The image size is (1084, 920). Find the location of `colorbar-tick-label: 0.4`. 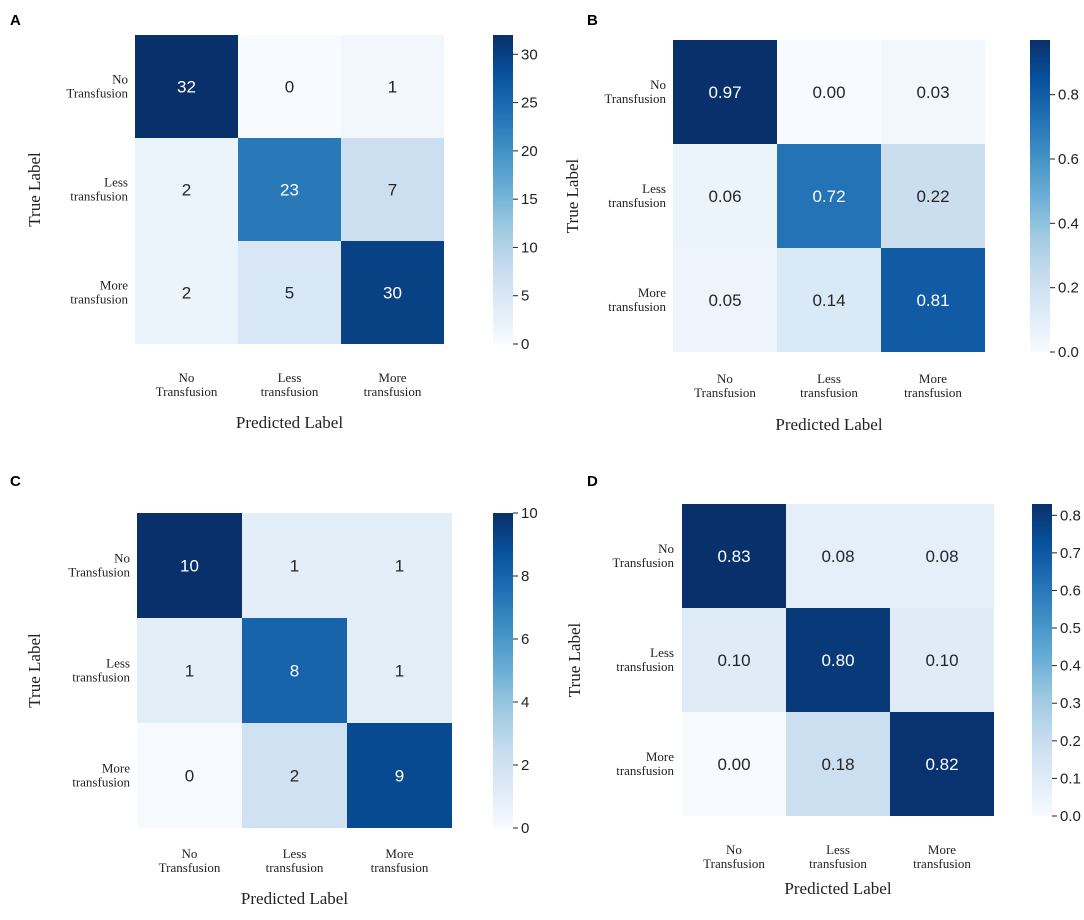

colorbar-tick-label: 0.4 is located at coordinates (1070, 666).